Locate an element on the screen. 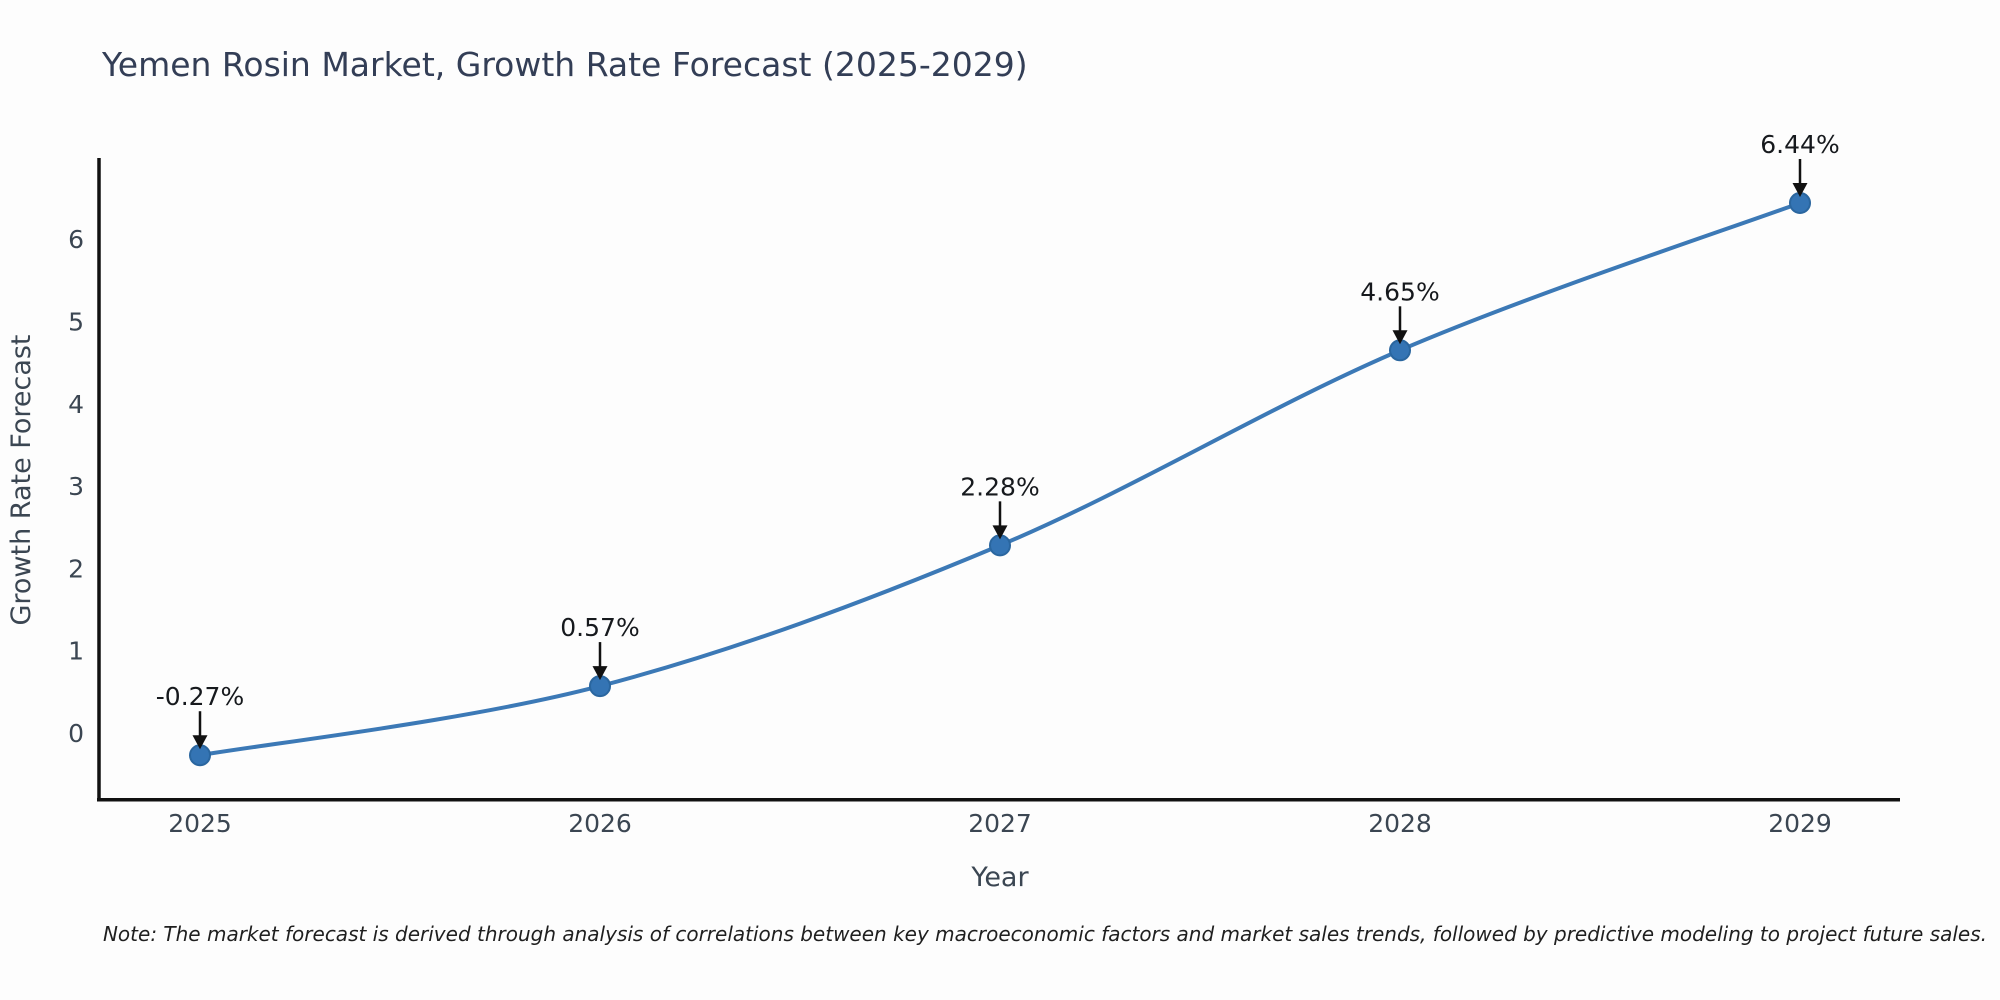 This screenshot has height=1000, width=2000. y-tick-label: 5 is located at coordinates (76, 322).